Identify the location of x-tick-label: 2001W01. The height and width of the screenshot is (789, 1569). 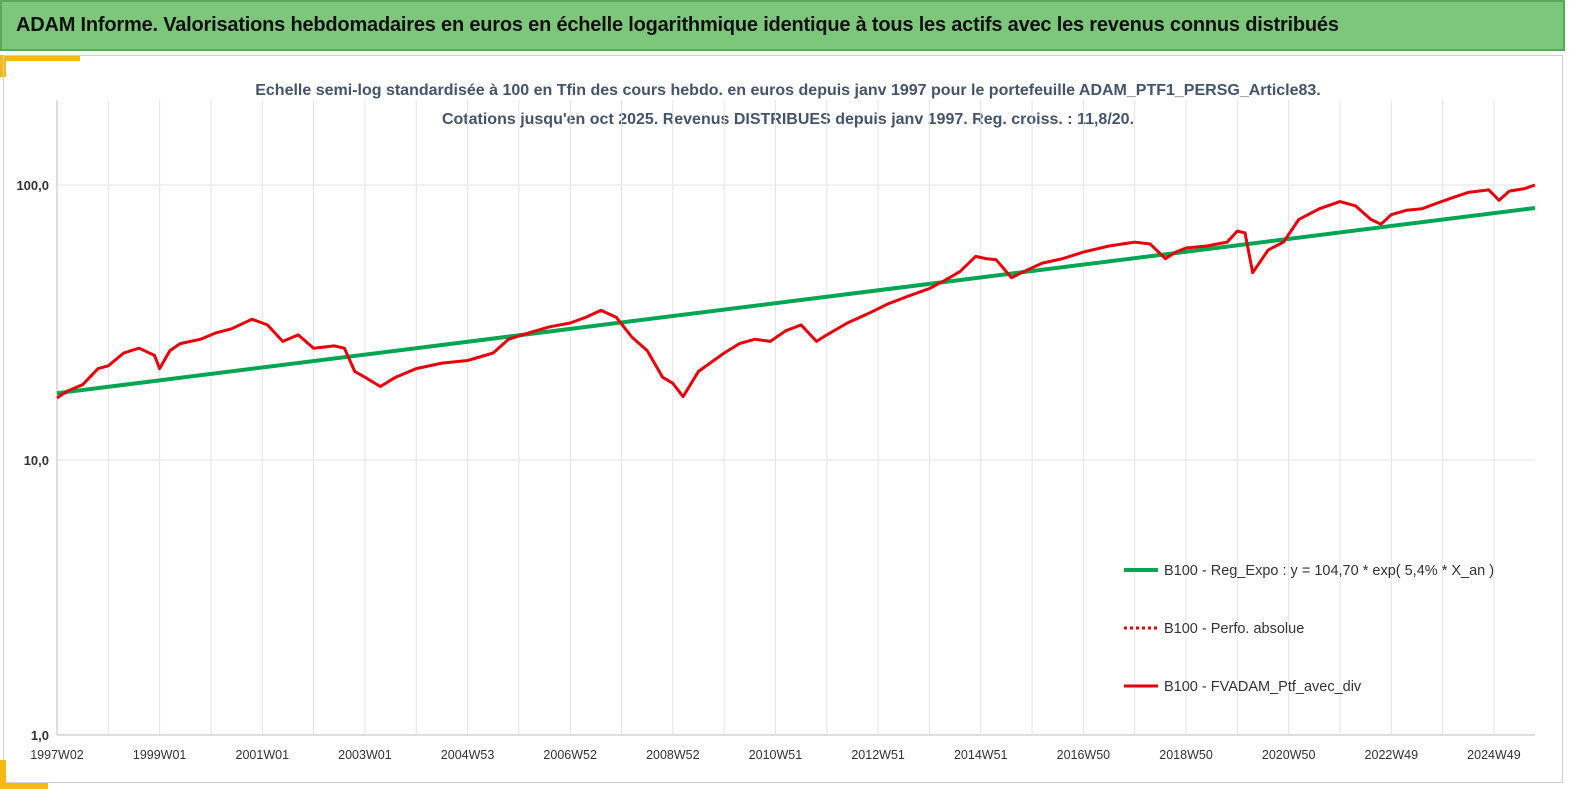
(263, 755).